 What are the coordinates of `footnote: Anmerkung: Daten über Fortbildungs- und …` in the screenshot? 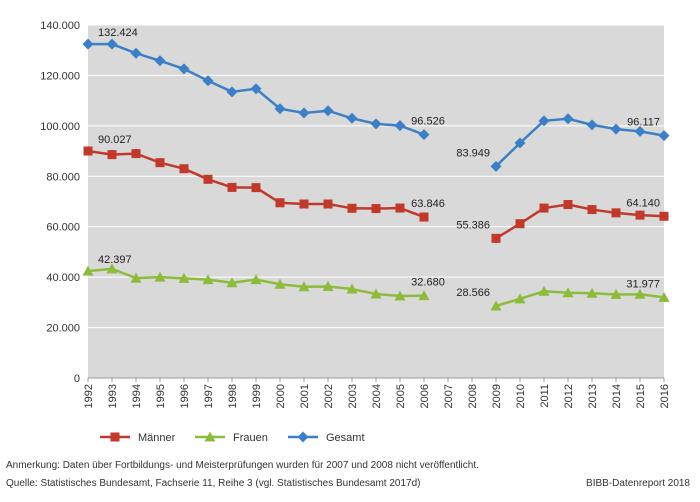 It's located at (242, 465).